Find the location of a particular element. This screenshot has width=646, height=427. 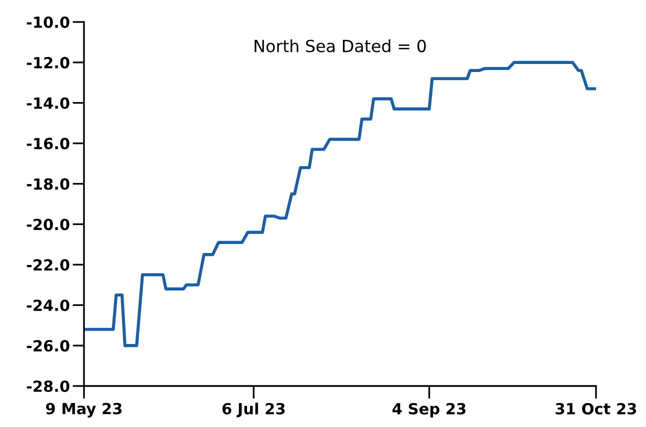

x-tick-label: 31 Oct 23 is located at coordinates (596, 408).